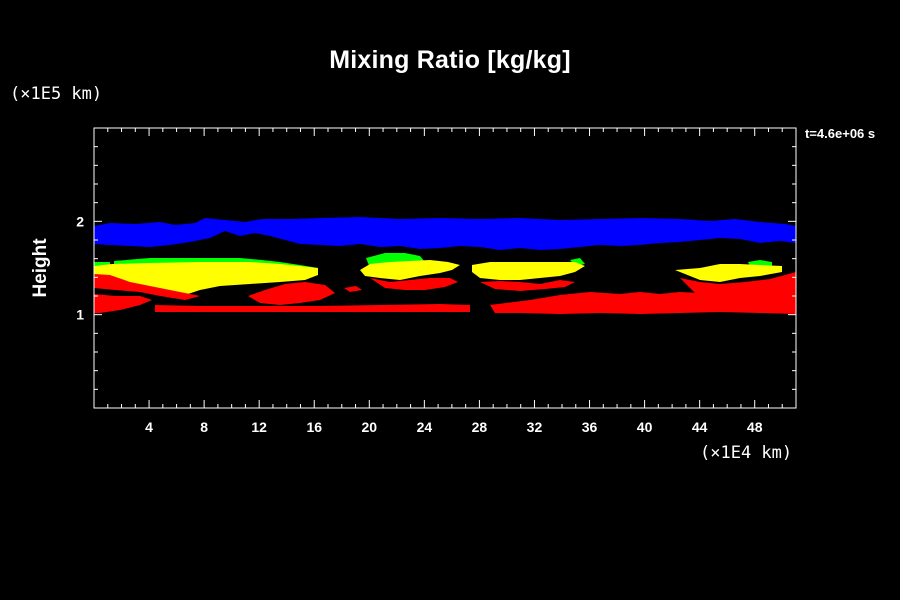 The image size is (900, 600). I want to click on x-tick-label: 48, so click(755, 427).